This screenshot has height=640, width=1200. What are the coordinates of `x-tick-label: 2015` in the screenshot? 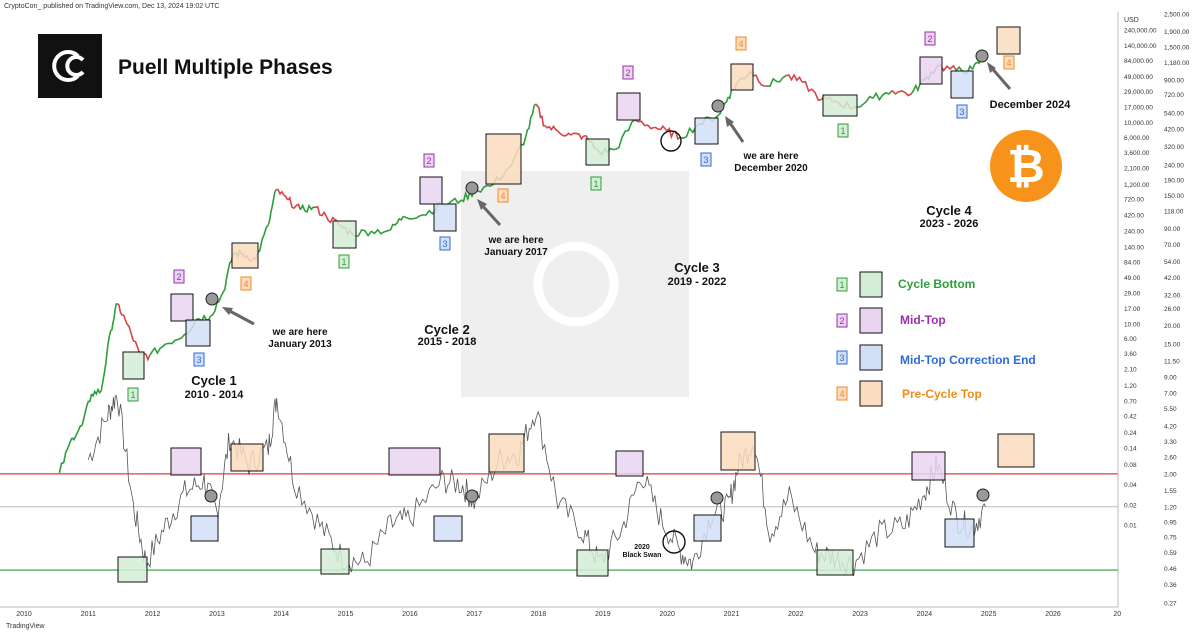 It's located at (346, 614).